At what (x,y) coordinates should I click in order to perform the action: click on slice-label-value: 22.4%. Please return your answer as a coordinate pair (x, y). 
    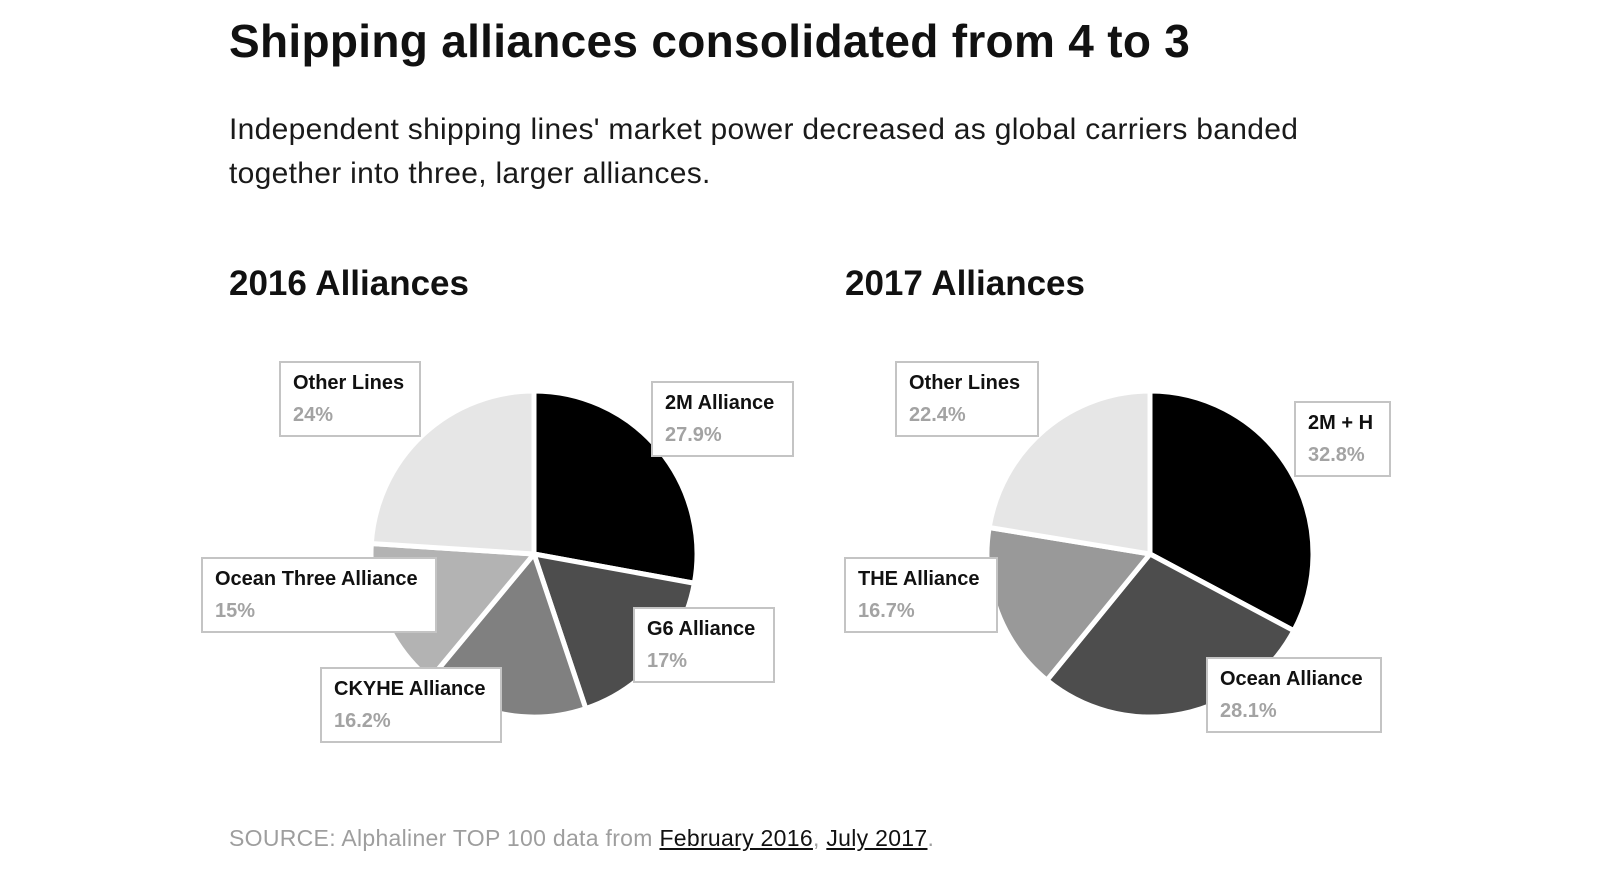
    Looking at the image, I should click on (937, 415).